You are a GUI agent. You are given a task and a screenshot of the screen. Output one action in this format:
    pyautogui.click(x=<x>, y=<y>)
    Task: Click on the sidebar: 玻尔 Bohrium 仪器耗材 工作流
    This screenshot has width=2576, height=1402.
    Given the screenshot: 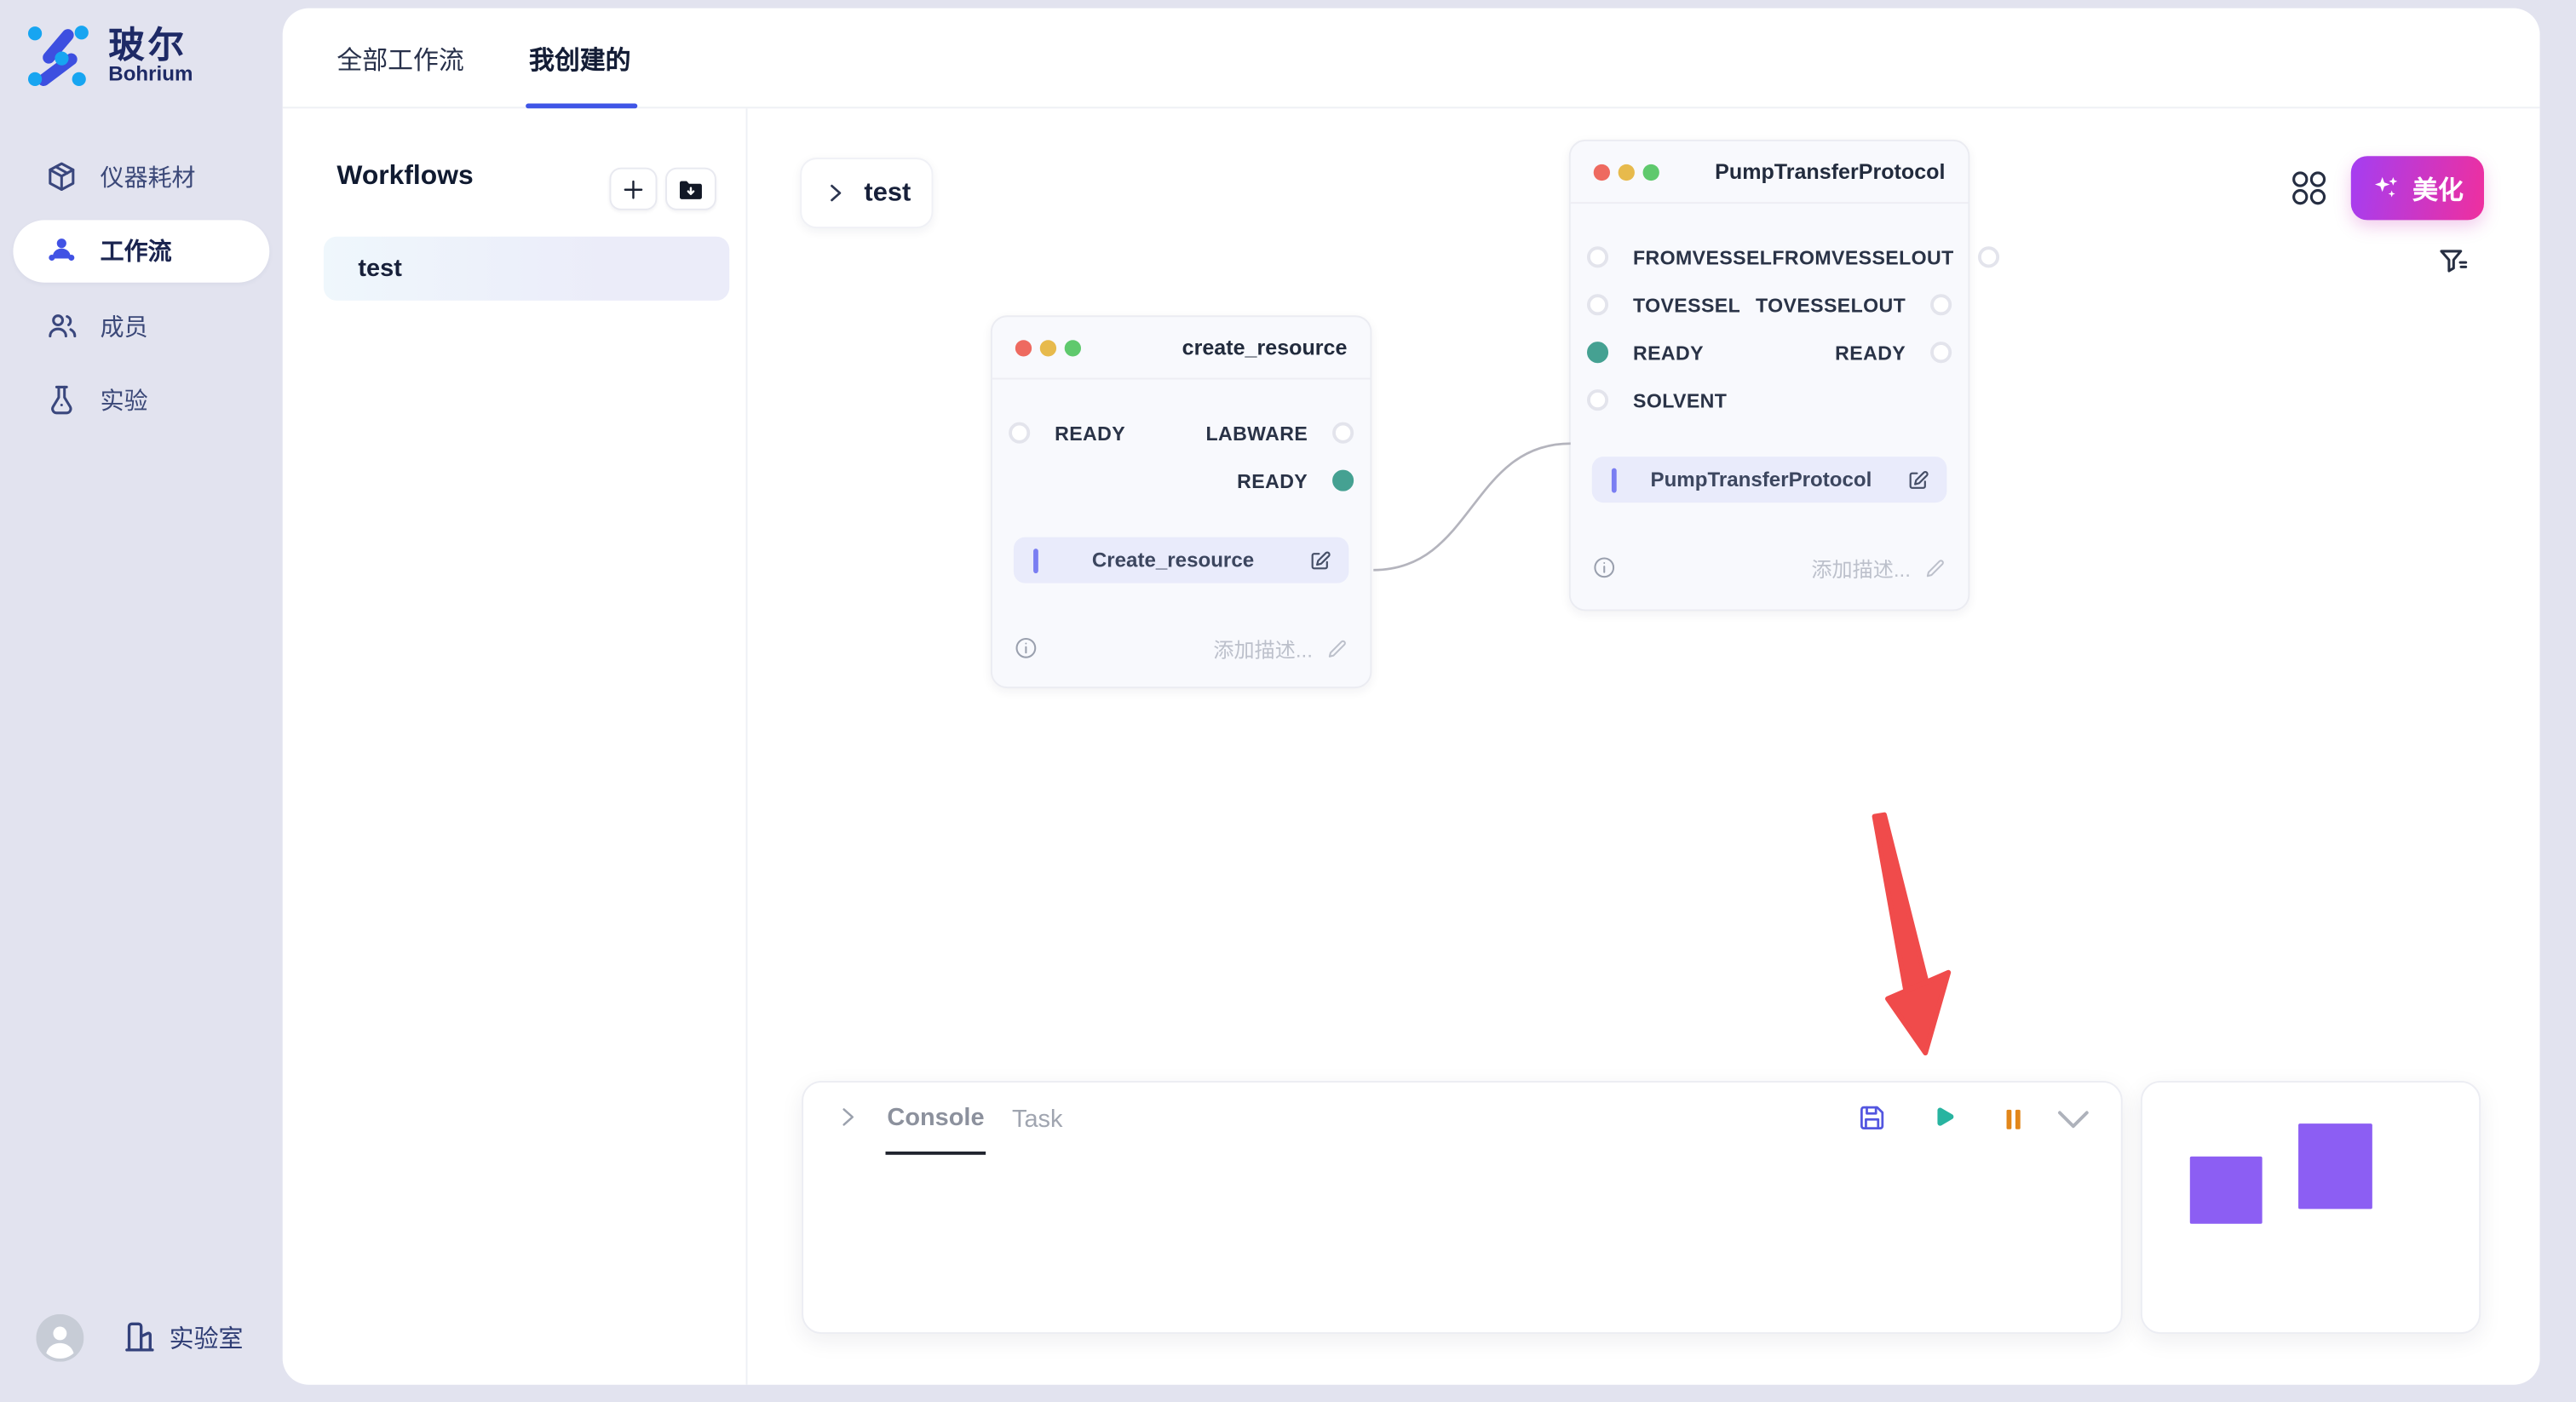 What is the action you would take?
    pyautogui.click(x=142, y=701)
    